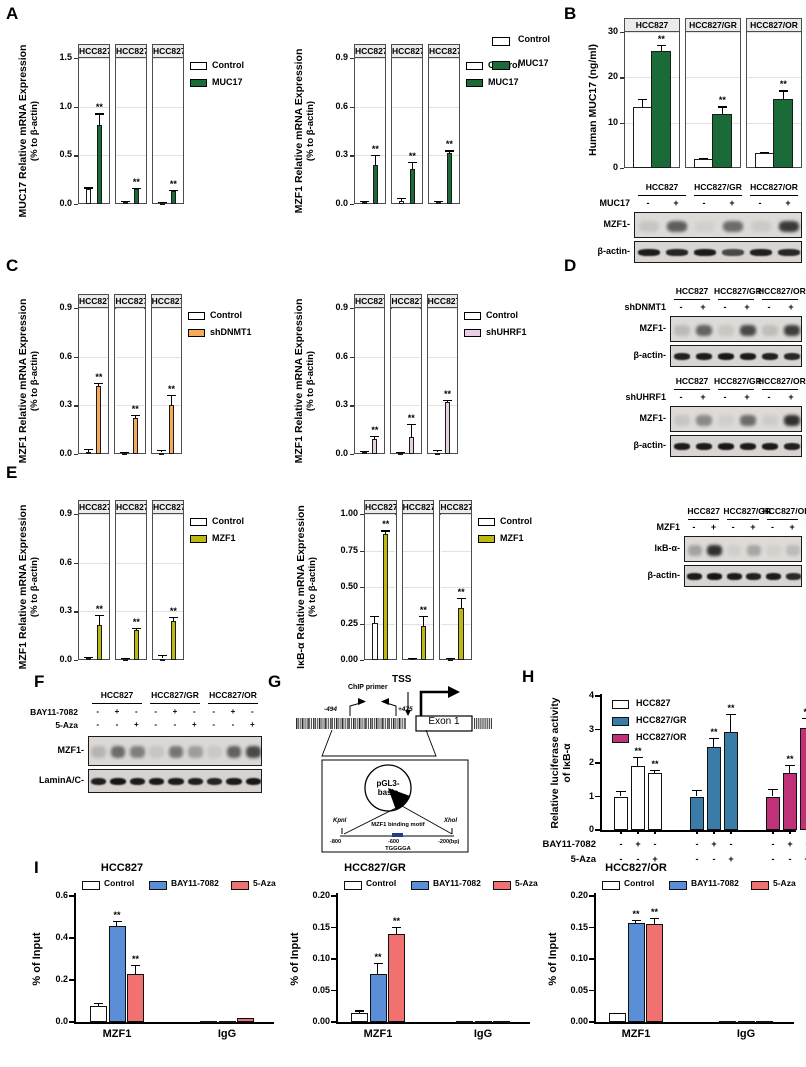 The image size is (806, 1067). I want to click on facet-header-2: HCC827/OR, so click(168, 51).